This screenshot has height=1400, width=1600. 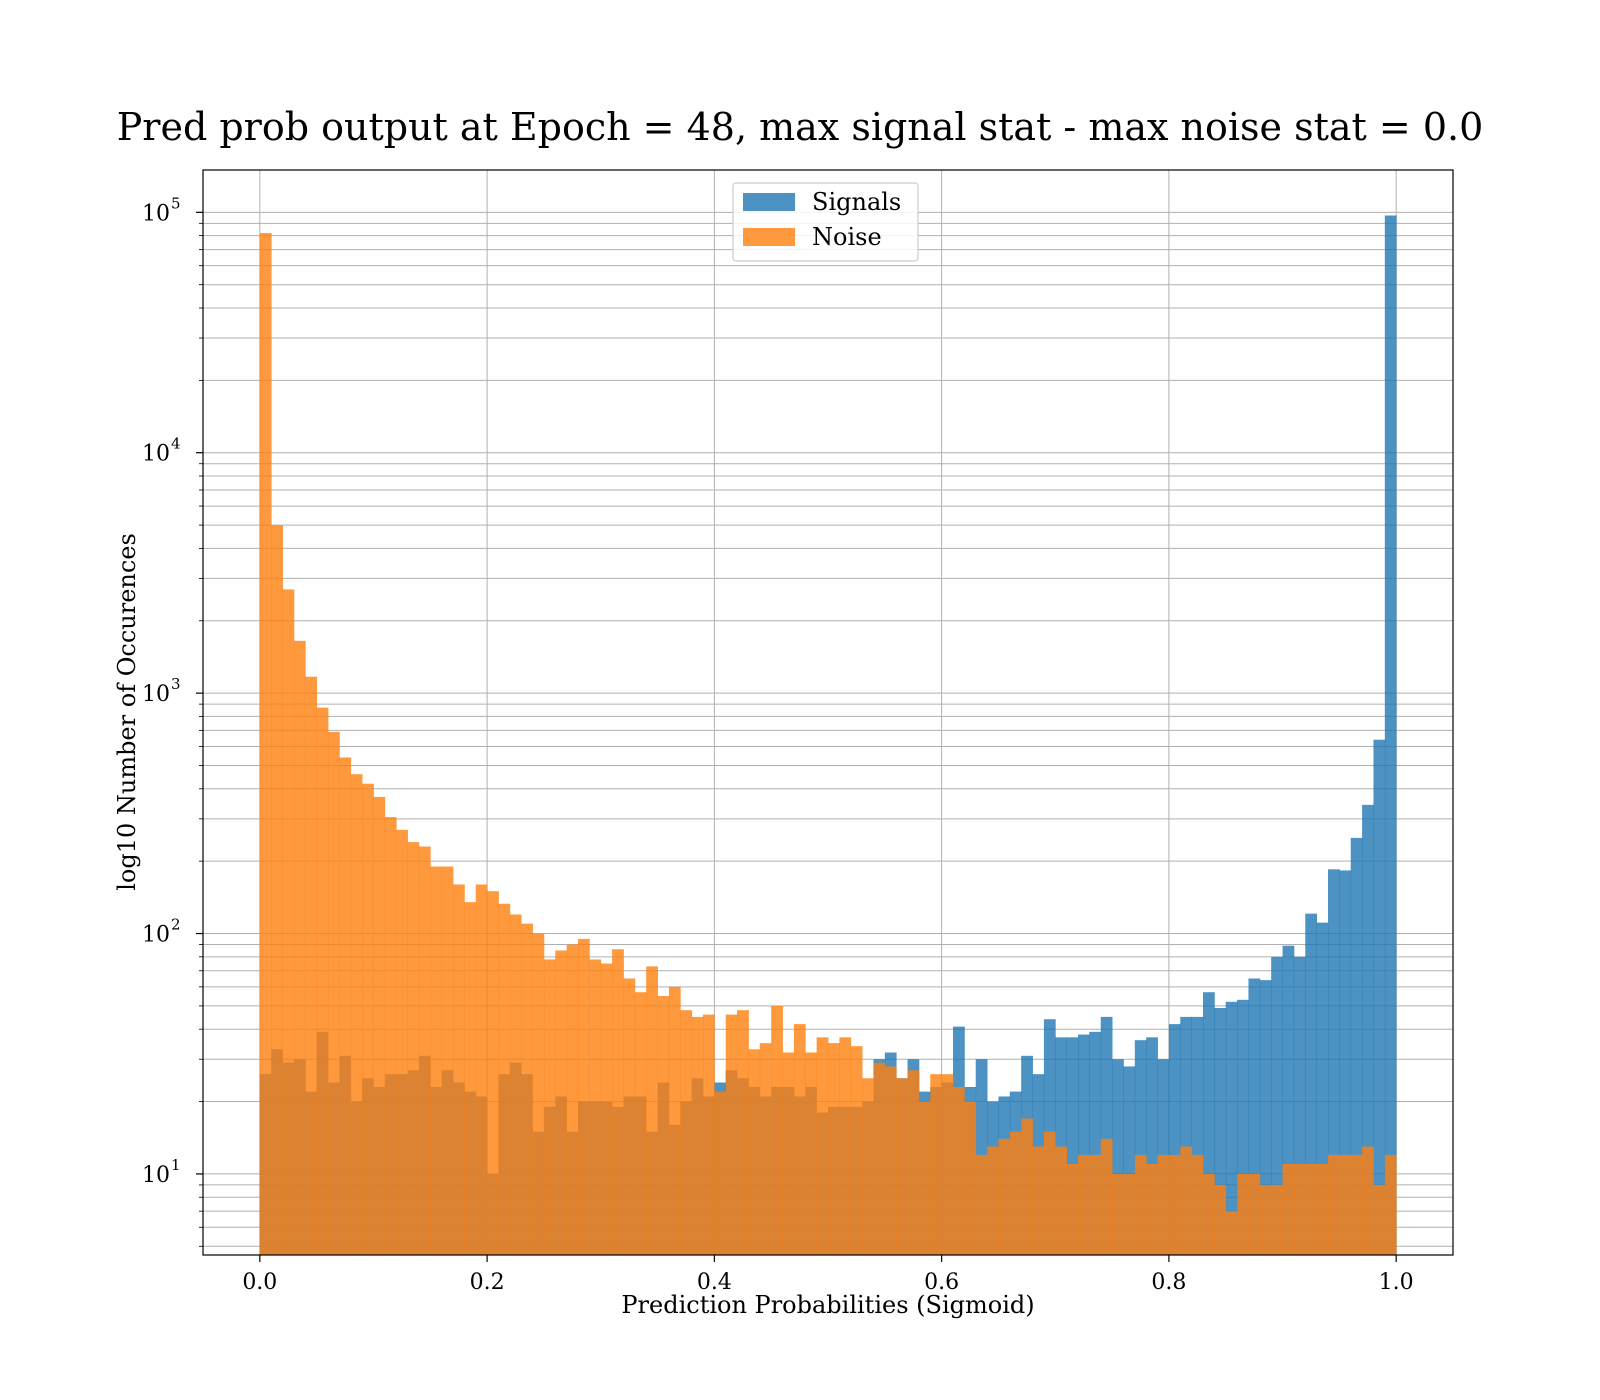 What do you see at coordinates (847, 237) in the screenshot?
I see `legend-label-noise: Noise` at bounding box center [847, 237].